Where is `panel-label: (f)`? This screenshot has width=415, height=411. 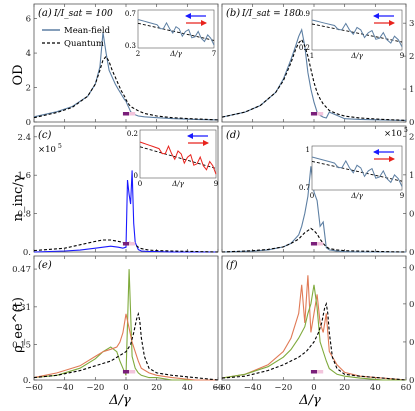 panel-label: (f) is located at coordinates (232, 265).